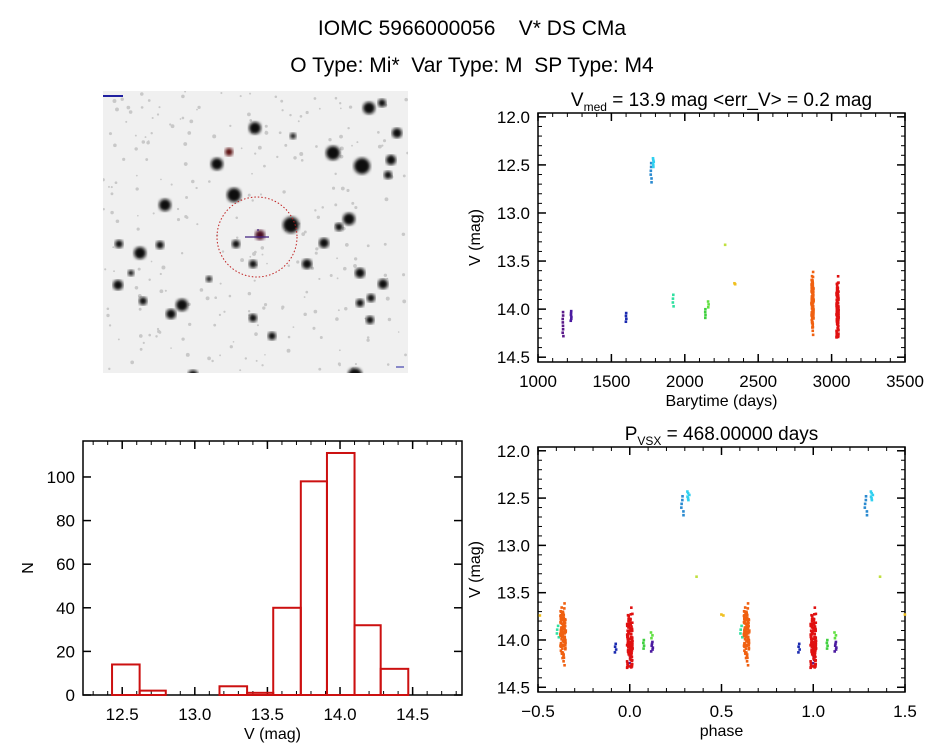 The height and width of the screenshot is (747, 944). What do you see at coordinates (28, 568) in the screenshot?
I see `y-axis-label: N` at bounding box center [28, 568].